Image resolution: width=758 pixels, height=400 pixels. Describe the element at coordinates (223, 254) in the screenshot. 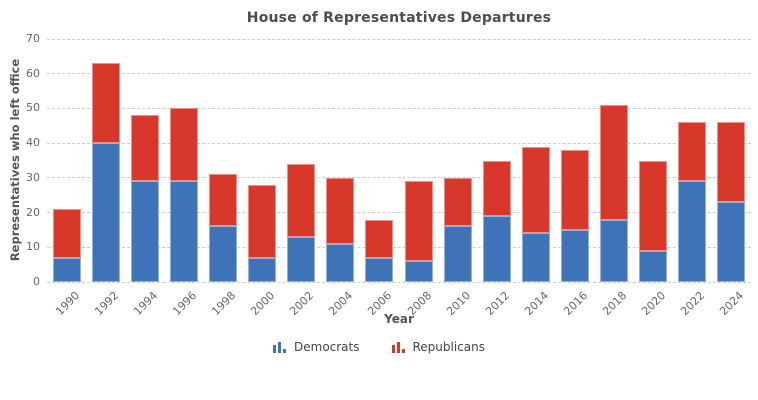

I see `bar-segment-democrats-1998` at that location.